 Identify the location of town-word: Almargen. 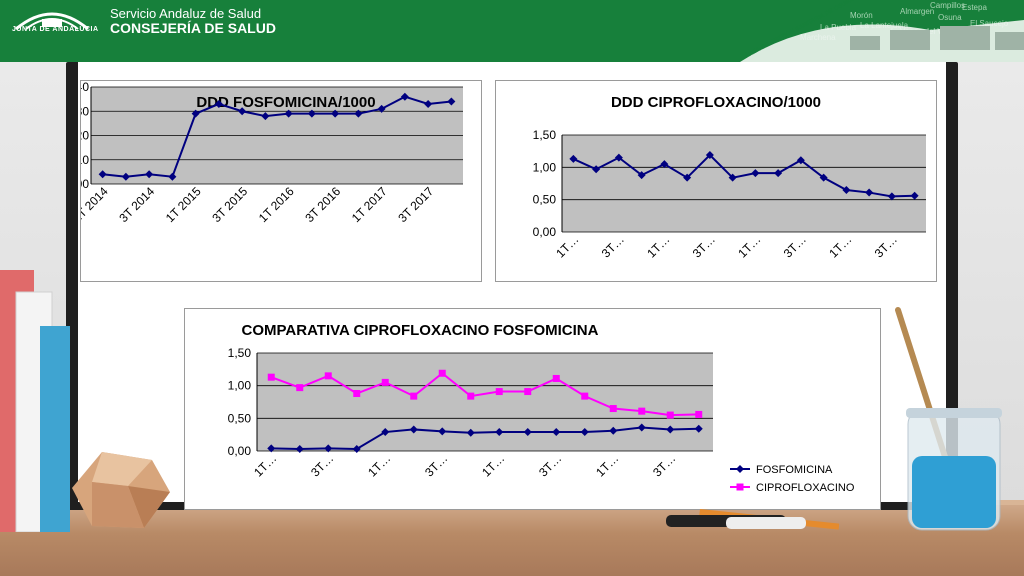
(917, 11).